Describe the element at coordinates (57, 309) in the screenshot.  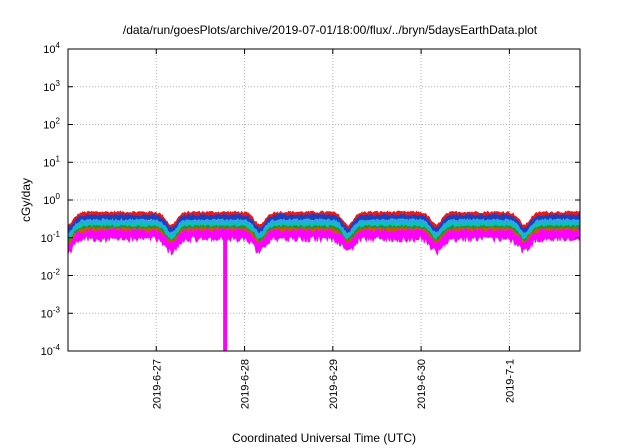
I see `y-tick-exponent: -3` at that location.